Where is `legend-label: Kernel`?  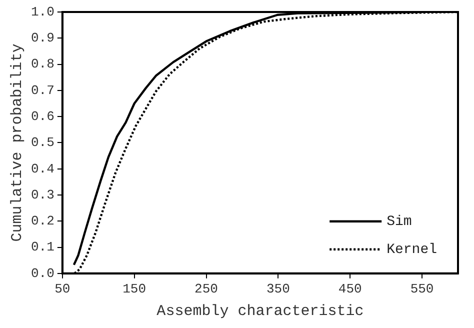
legend-label: Kernel is located at coordinates (412, 250).